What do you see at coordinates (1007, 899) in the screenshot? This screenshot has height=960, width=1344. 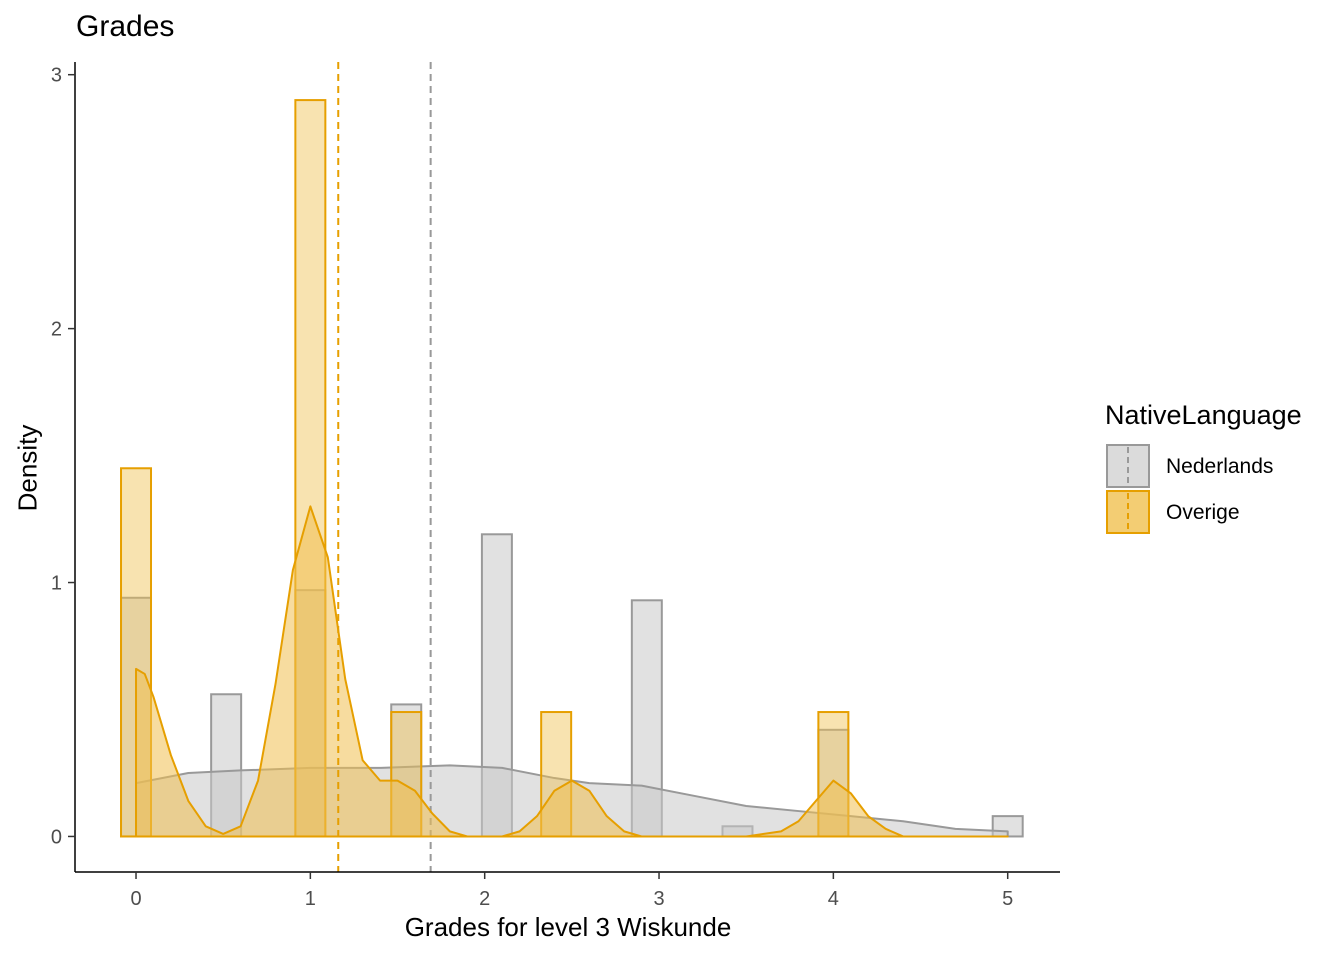 I see `x-tick-label-5: 5` at bounding box center [1007, 899].